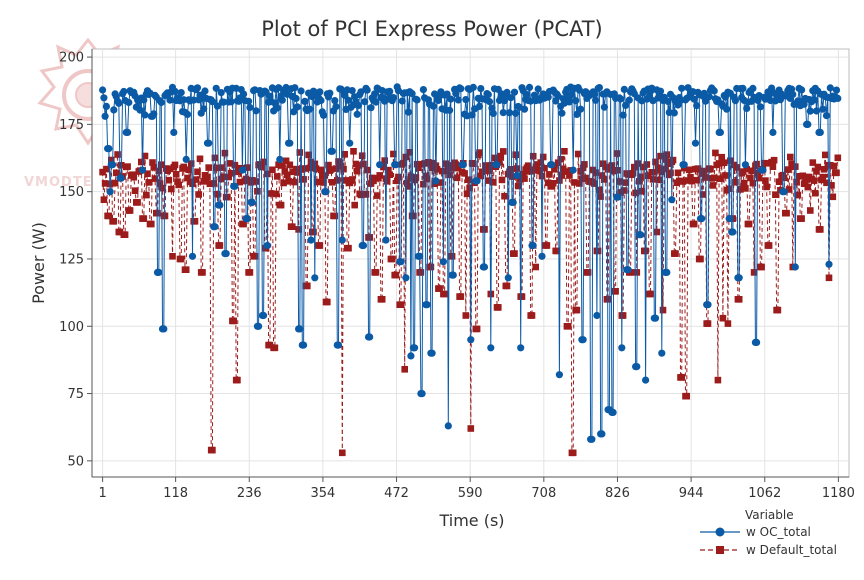  What do you see at coordinates (764, 493) in the screenshot?
I see `x-tick-label: 1062` at bounding box center [764, 493].